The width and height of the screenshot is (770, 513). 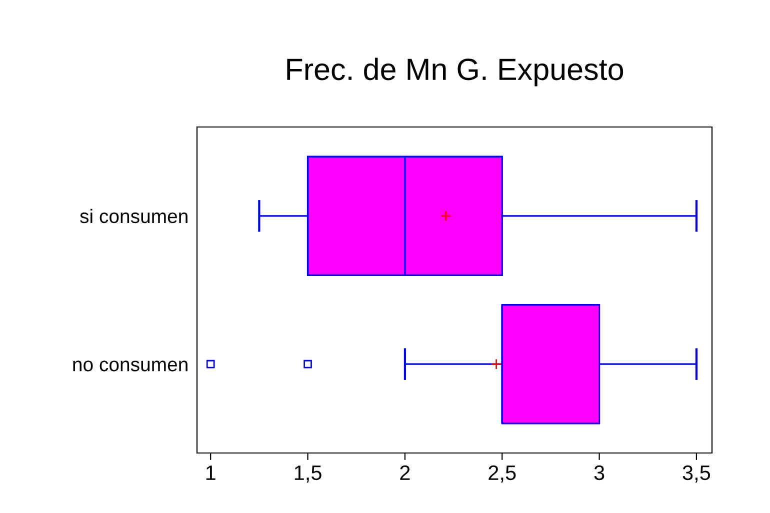 I want to click on y-tick-label: si consumen, so click(x=134, y=216).